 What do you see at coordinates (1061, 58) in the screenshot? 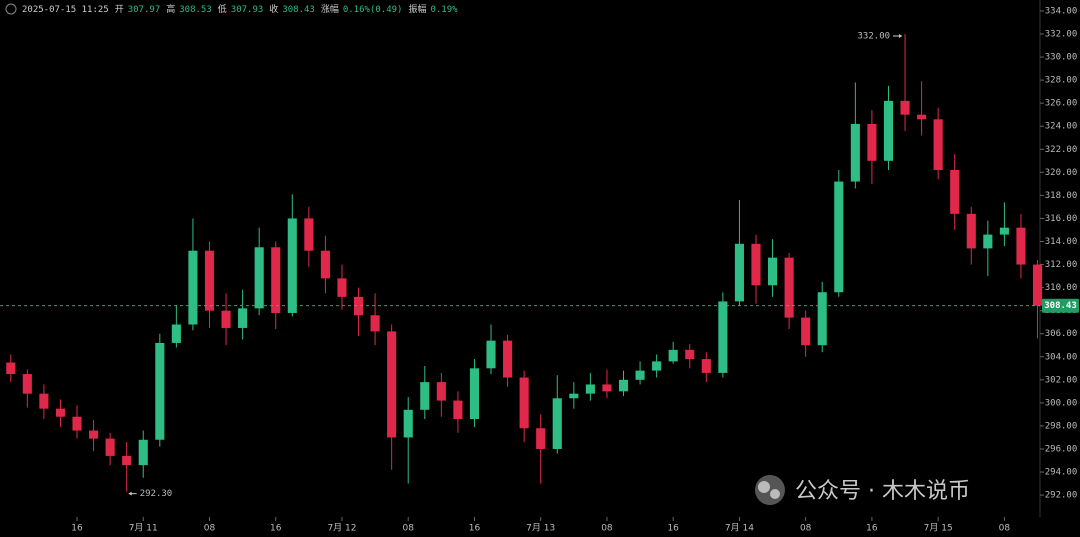
I see `y-tick-label: 330.00` at bounding box center [1061, 58].